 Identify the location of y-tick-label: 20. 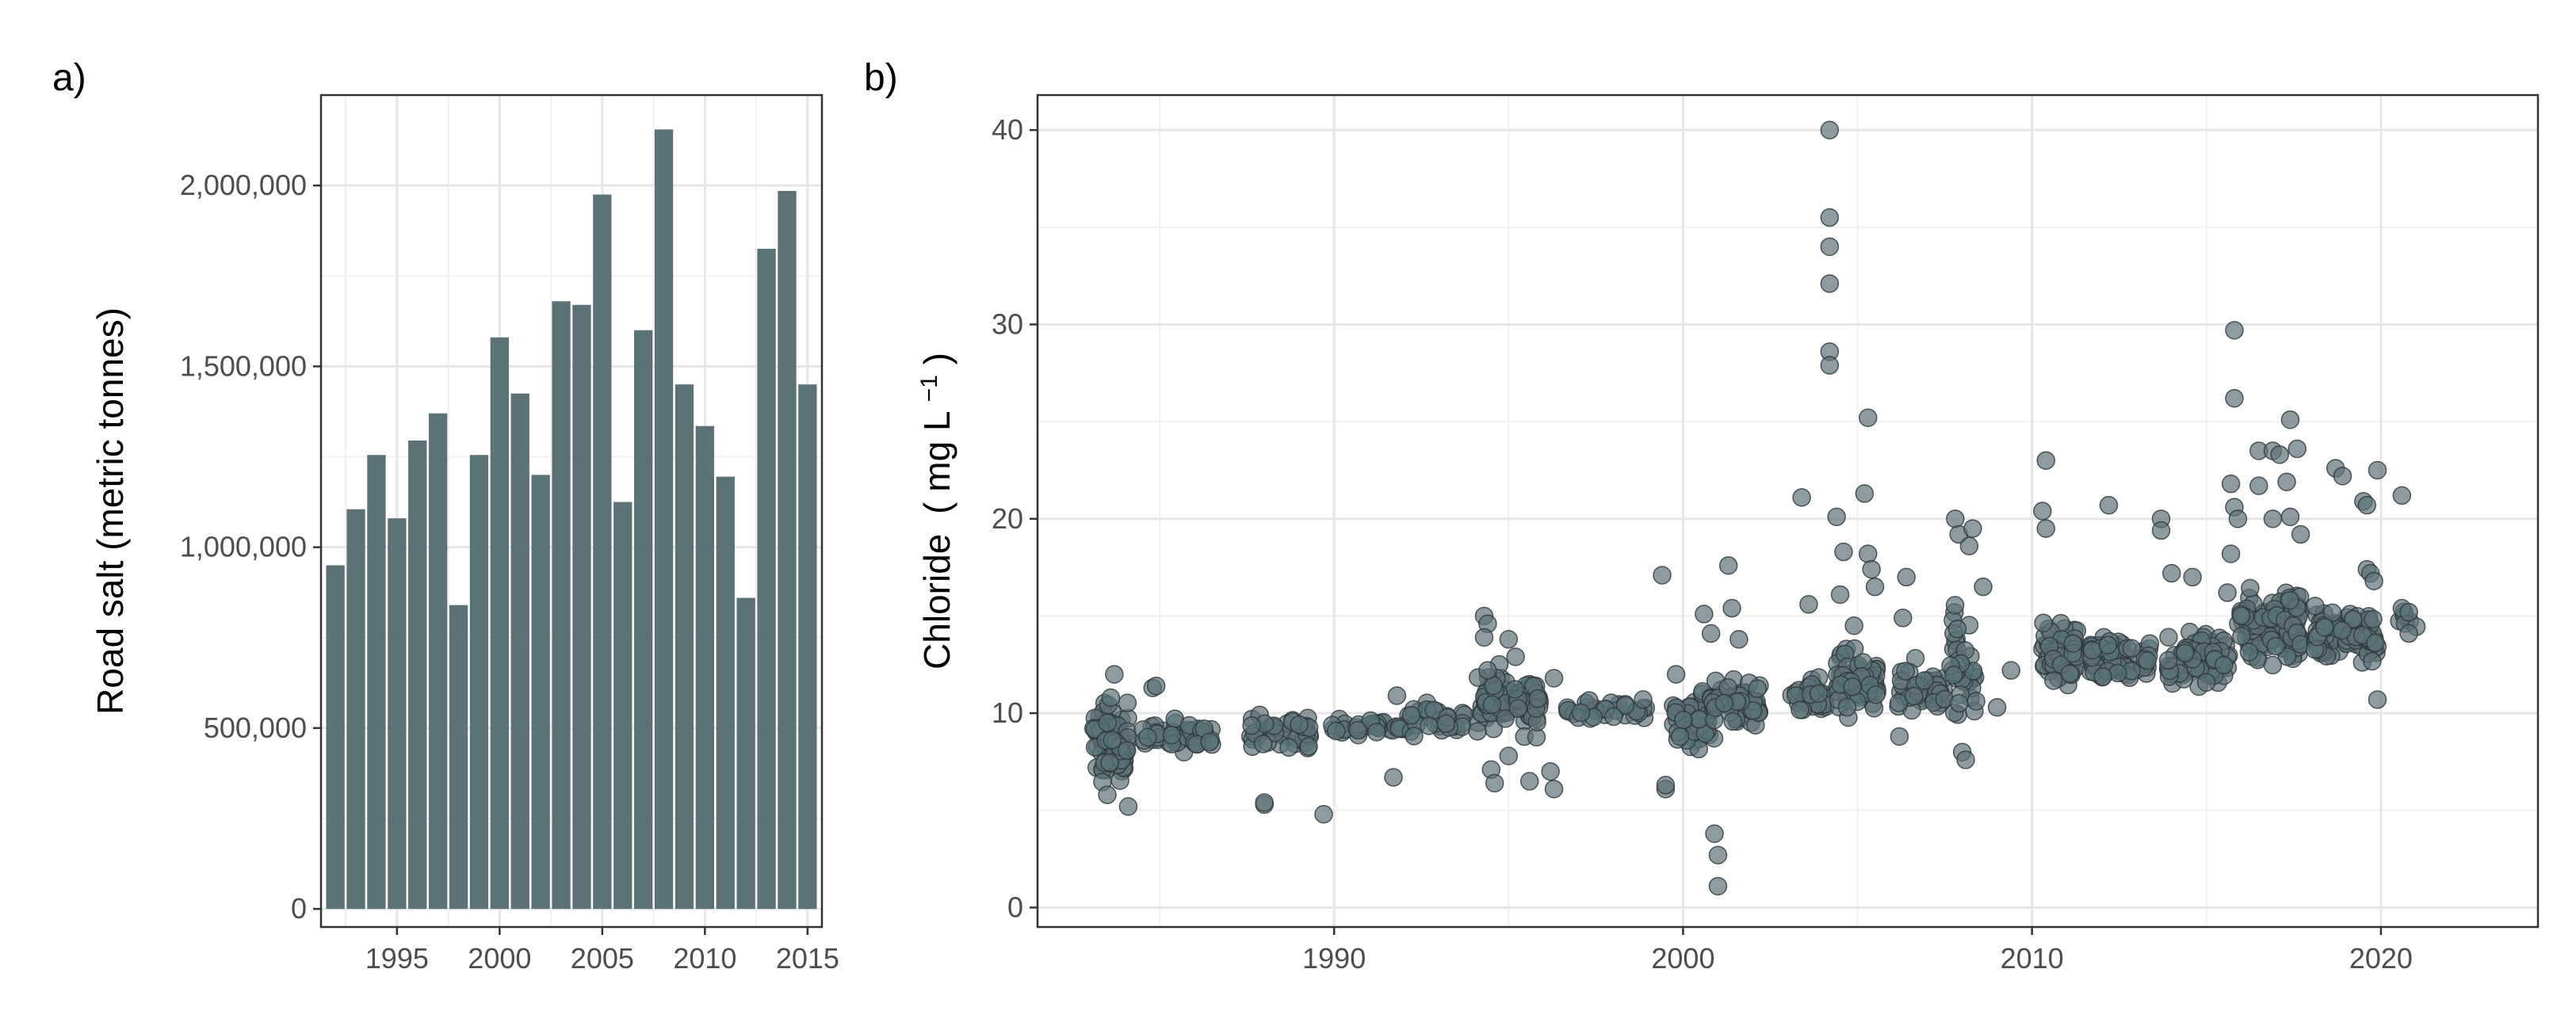
(1008, 518).